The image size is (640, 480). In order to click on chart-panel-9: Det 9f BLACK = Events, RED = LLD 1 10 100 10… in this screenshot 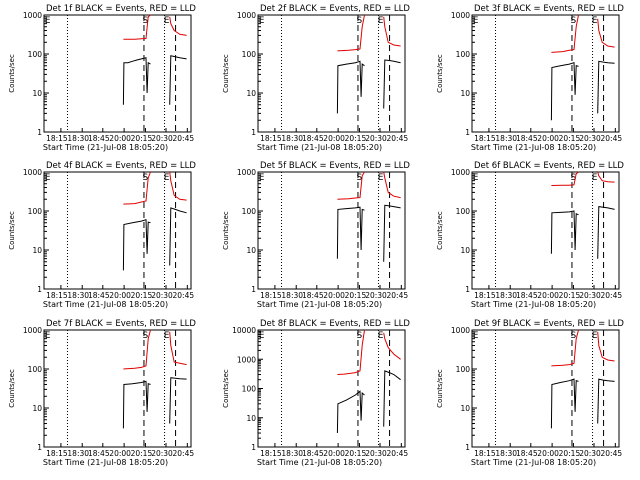, I will do `click(530, 393)`.